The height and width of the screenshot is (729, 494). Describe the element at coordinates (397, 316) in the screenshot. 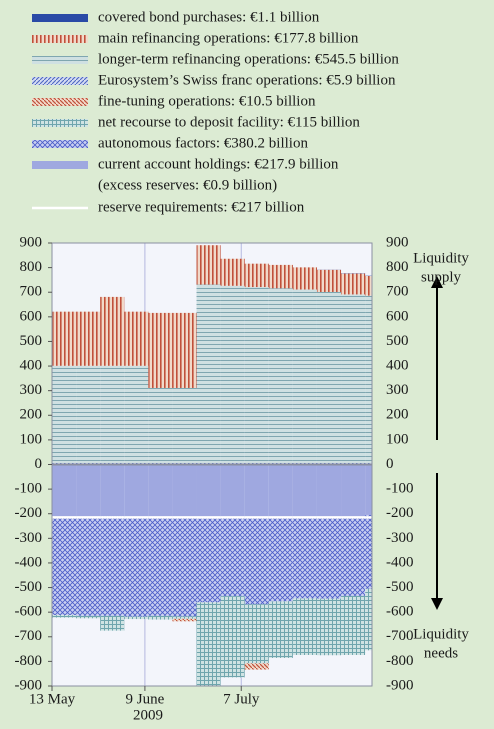

I see `y-tick-label: 600` at that location.